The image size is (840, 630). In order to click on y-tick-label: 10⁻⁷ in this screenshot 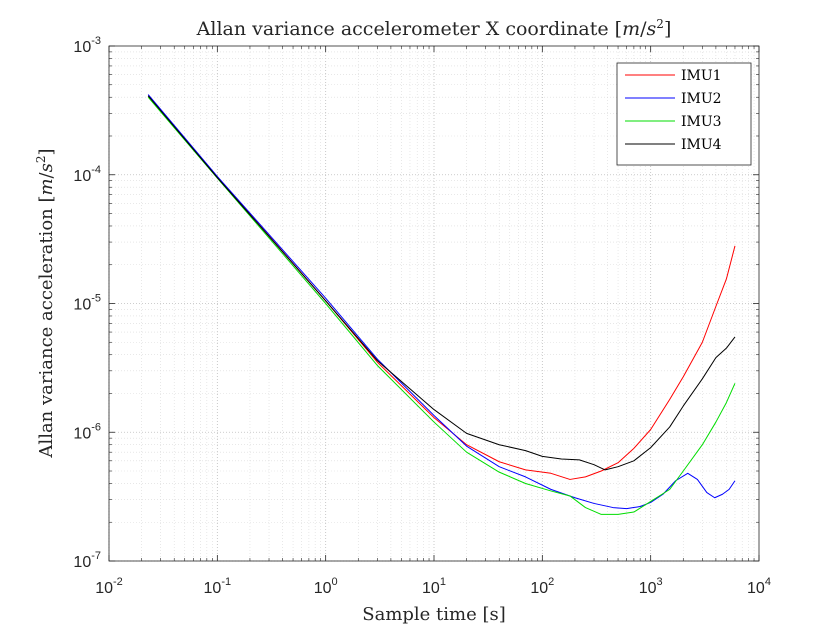, I will do `click(87, 560)`.